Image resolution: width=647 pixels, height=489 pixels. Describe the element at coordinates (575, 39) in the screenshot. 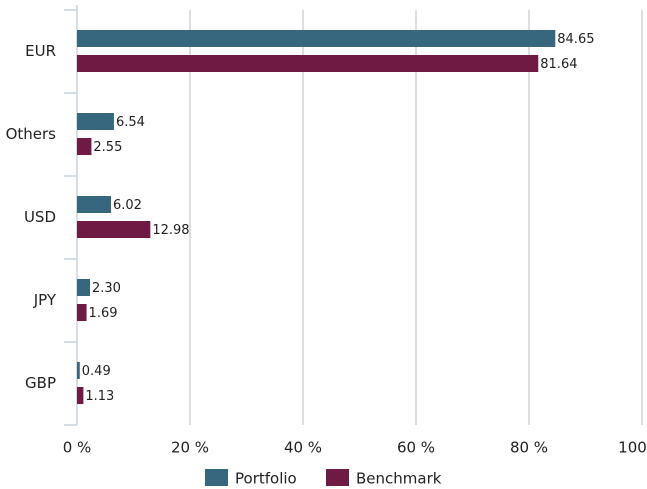

I see `value-label: 84.65` at that location.